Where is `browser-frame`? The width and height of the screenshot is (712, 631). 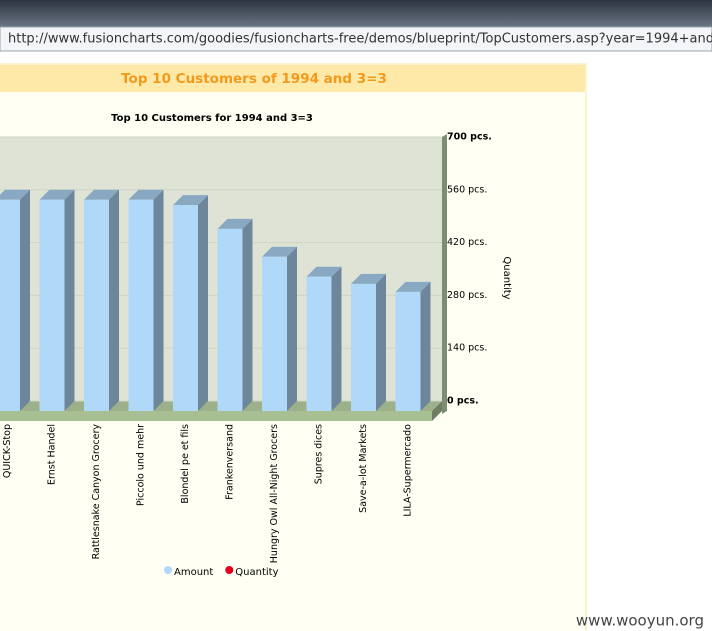
browser-frame is located at coordinates (356, 13).